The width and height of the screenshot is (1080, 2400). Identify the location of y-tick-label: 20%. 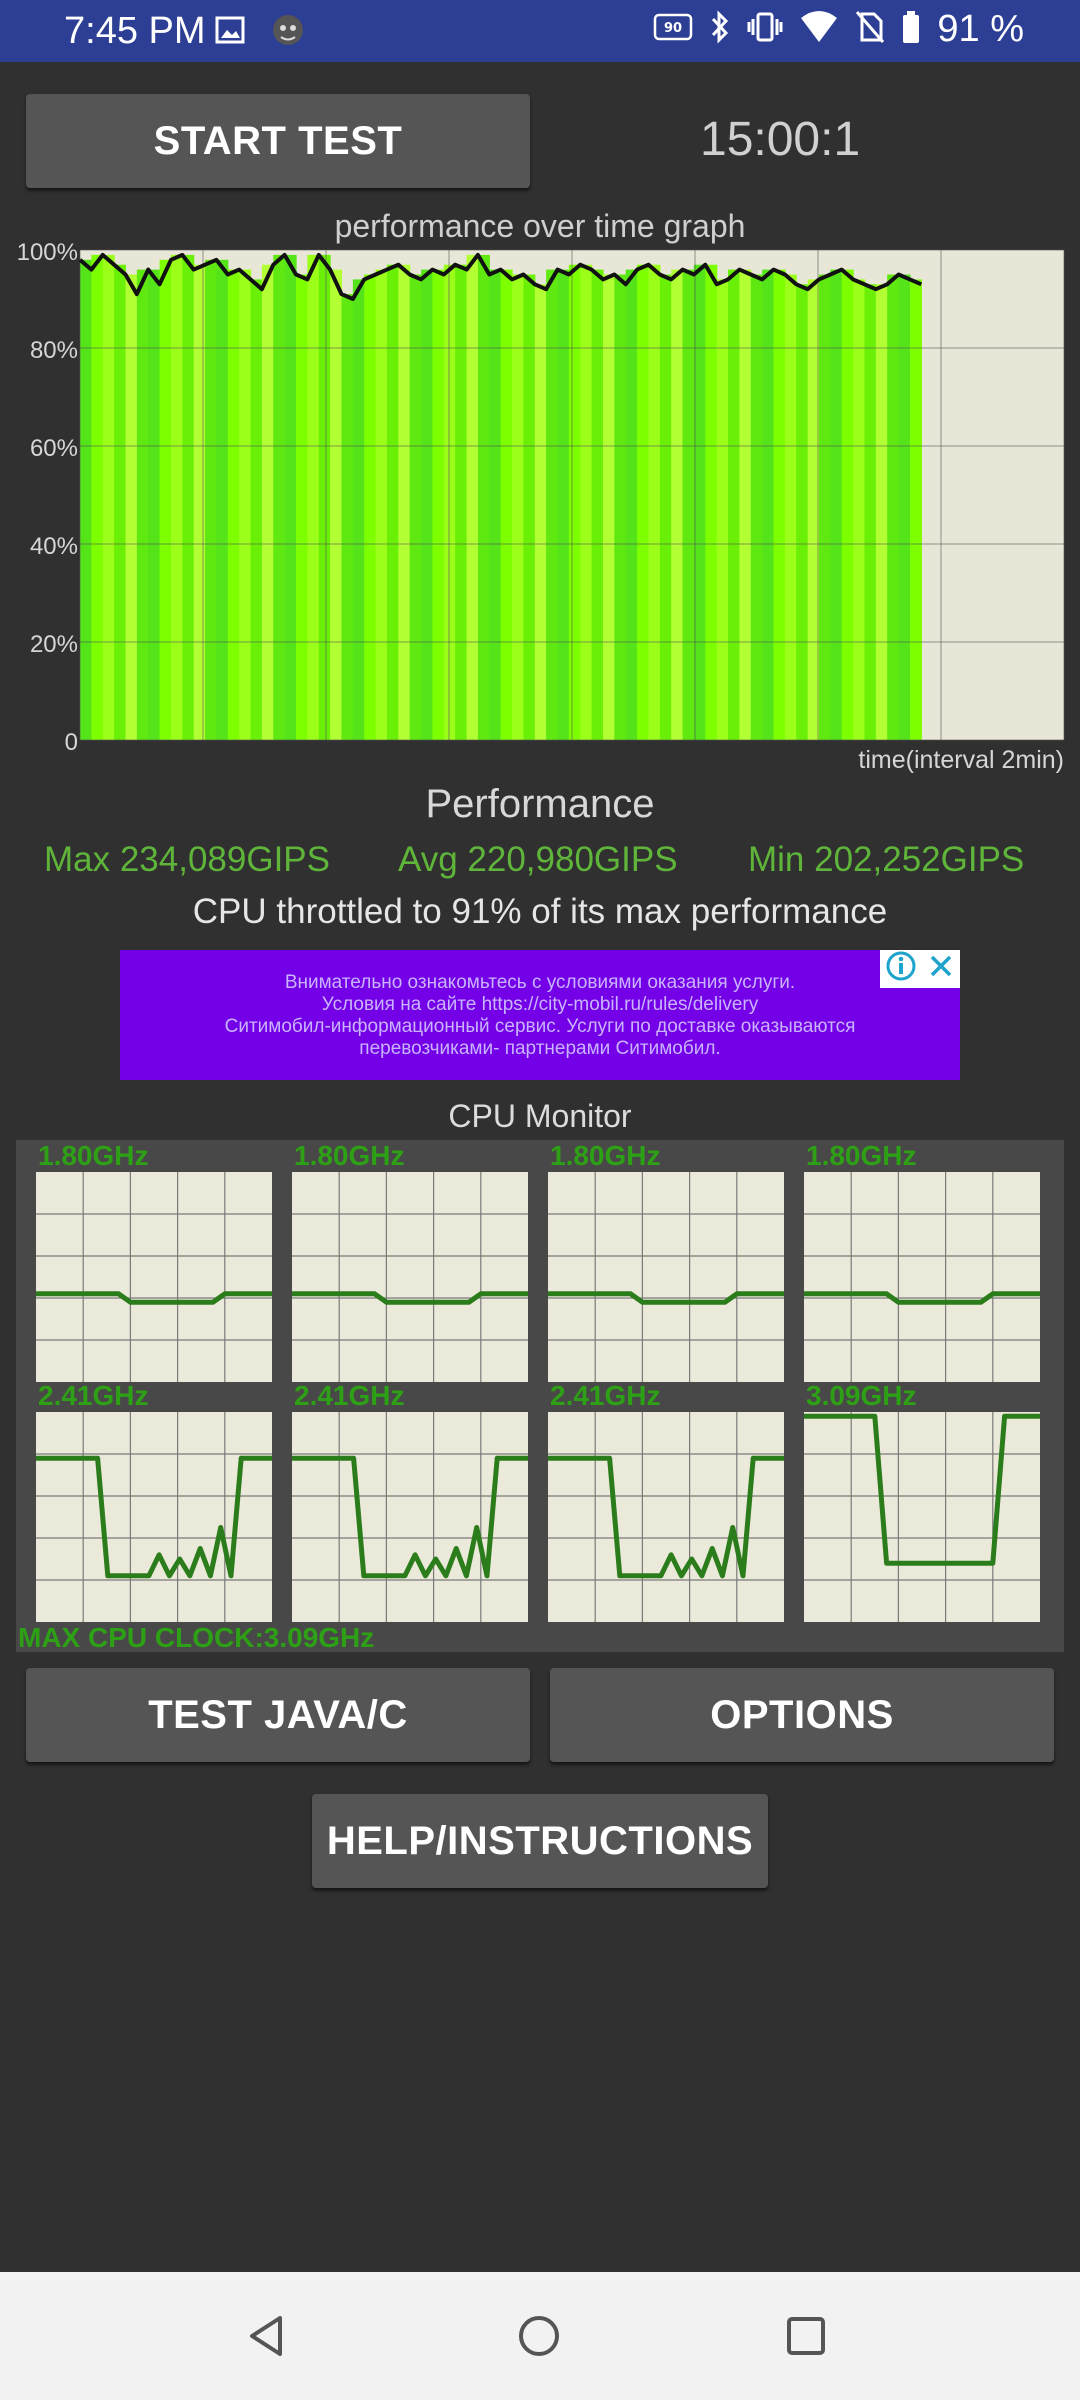
(54, 644).